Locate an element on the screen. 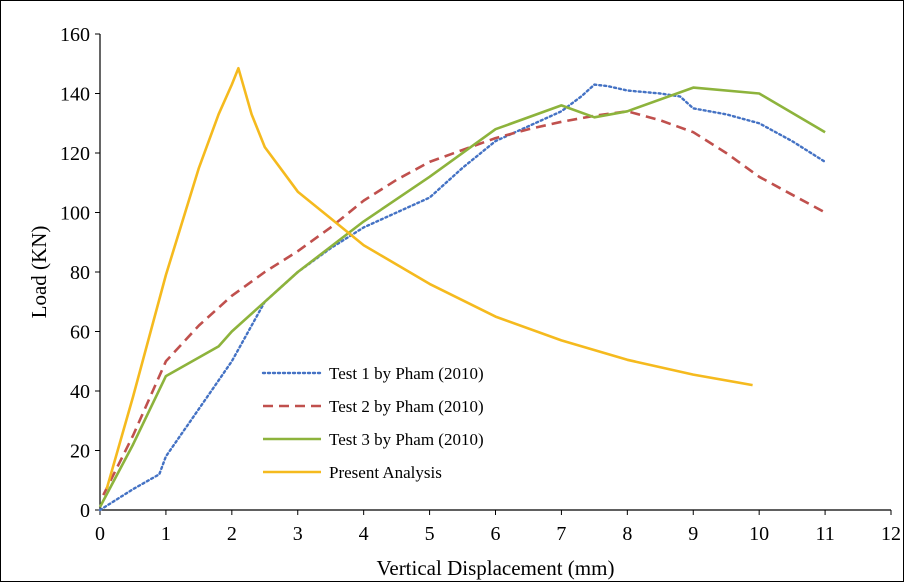 The height and width of the screenshot is (582, 904). y-tick-label: 0 is located at coordinates (85, 511).